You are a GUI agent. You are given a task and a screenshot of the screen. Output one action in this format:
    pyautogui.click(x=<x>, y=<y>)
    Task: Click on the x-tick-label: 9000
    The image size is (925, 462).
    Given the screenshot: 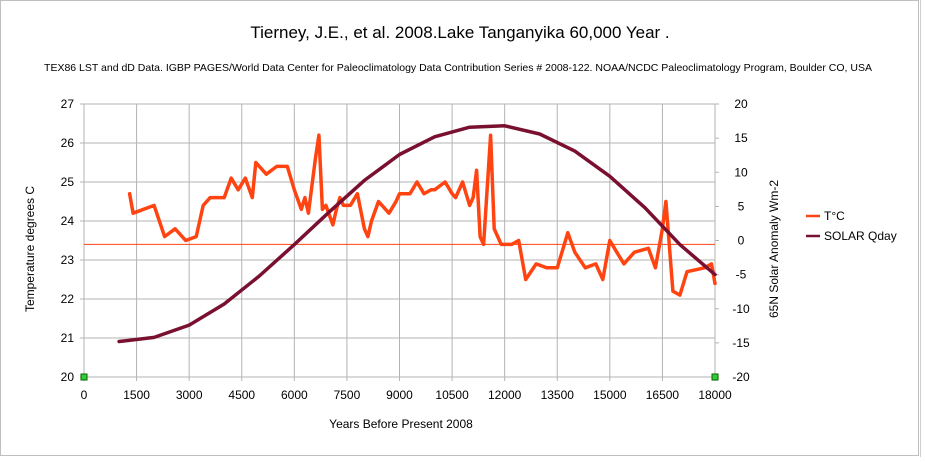 What is the action you would take?
    pyautogui.click(x=399, y=395)
    